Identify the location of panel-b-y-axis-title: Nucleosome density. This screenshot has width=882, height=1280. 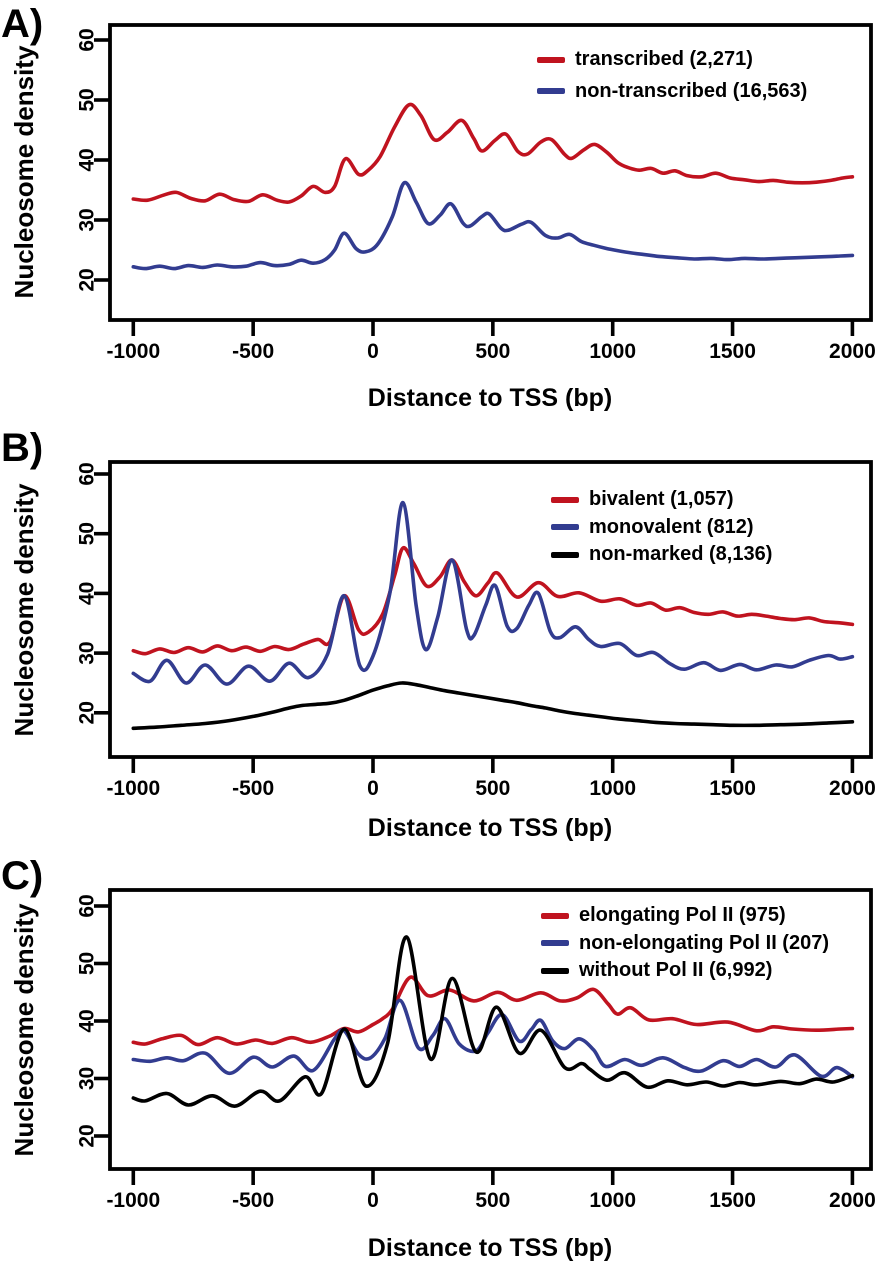
(24, 610).